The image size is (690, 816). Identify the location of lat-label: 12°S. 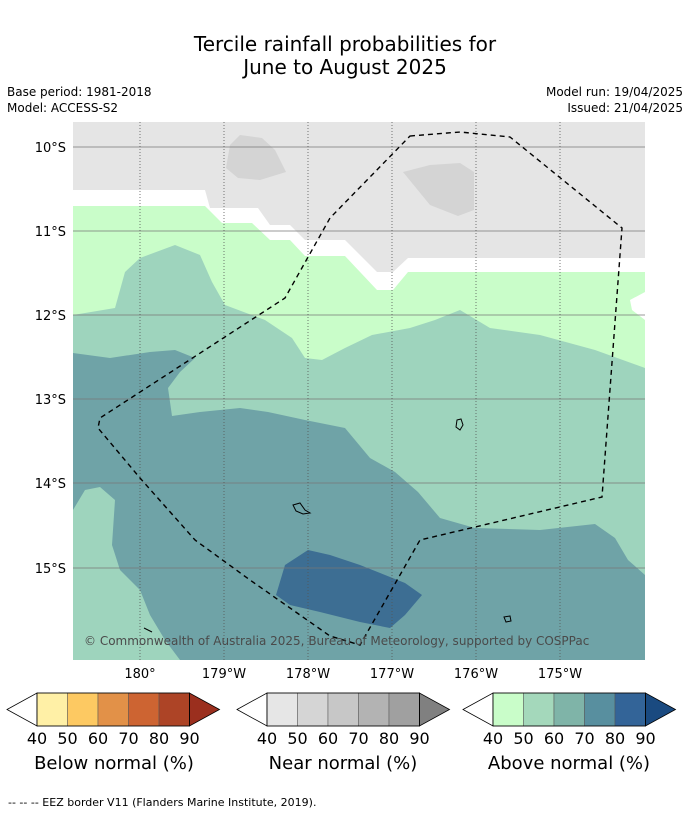
(50, 316).